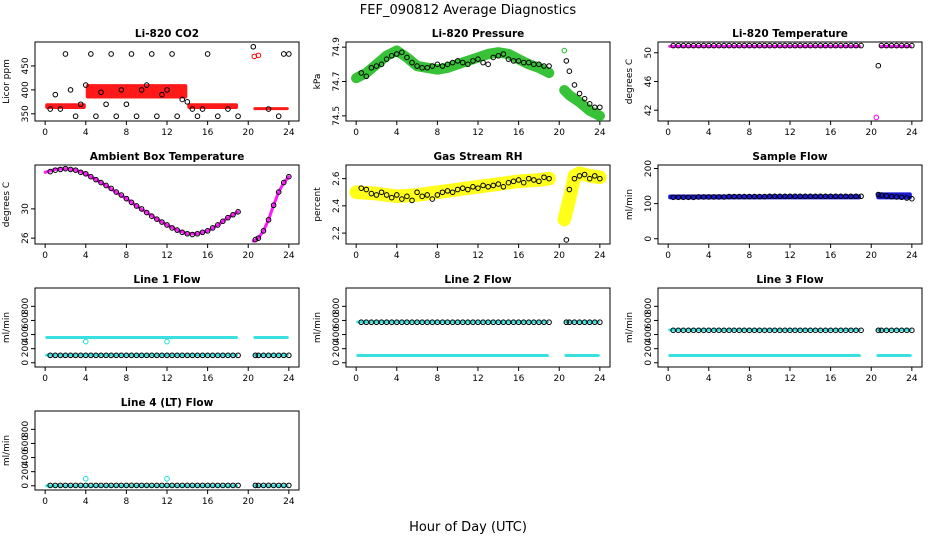 This screenshot has height=540, width=936. I want to click on line-4-lt-flow-x-tick-label: 8, so click(127, 502).